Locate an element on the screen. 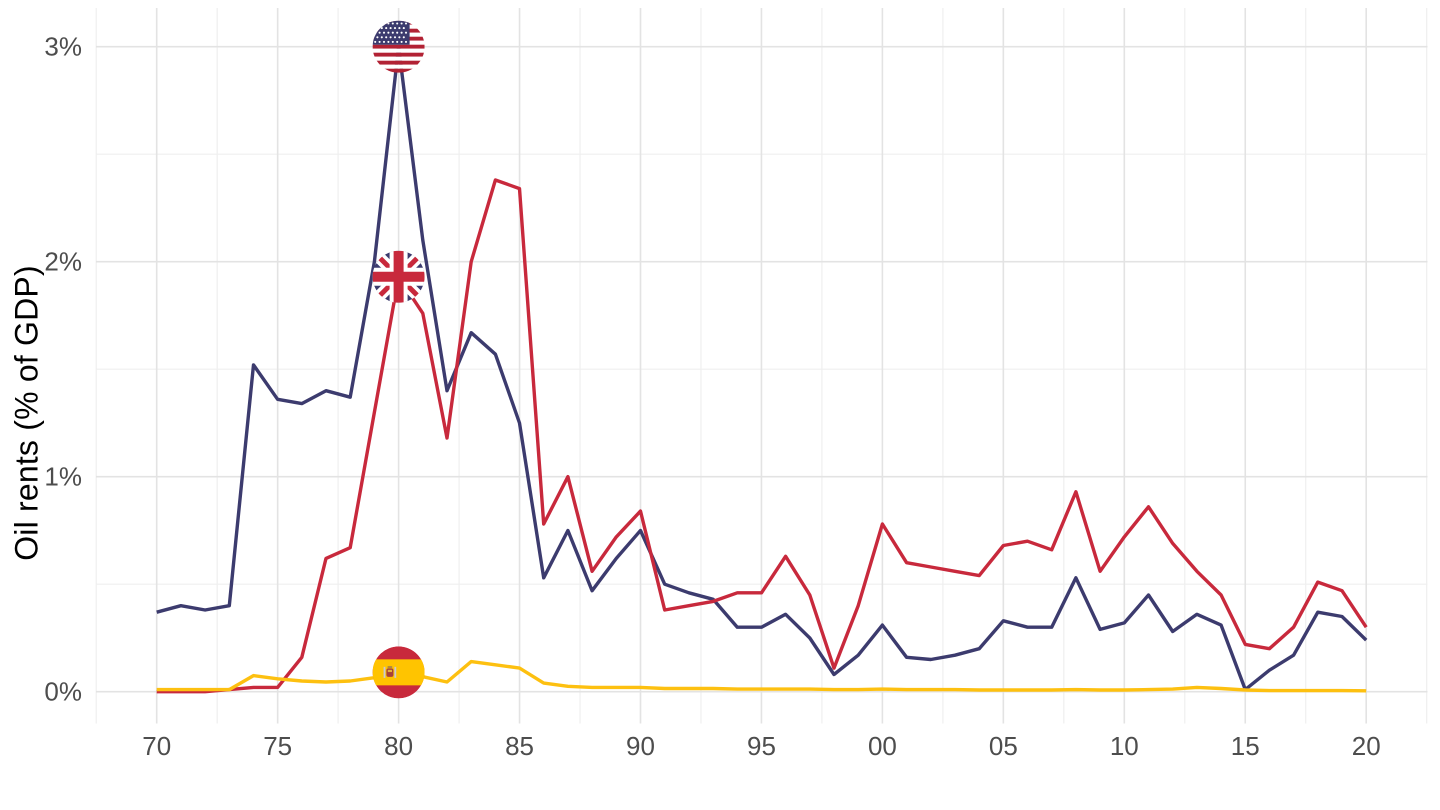 The image size is (1440, 810). x-tick-label: 75 is located at coordinates (277, 746).